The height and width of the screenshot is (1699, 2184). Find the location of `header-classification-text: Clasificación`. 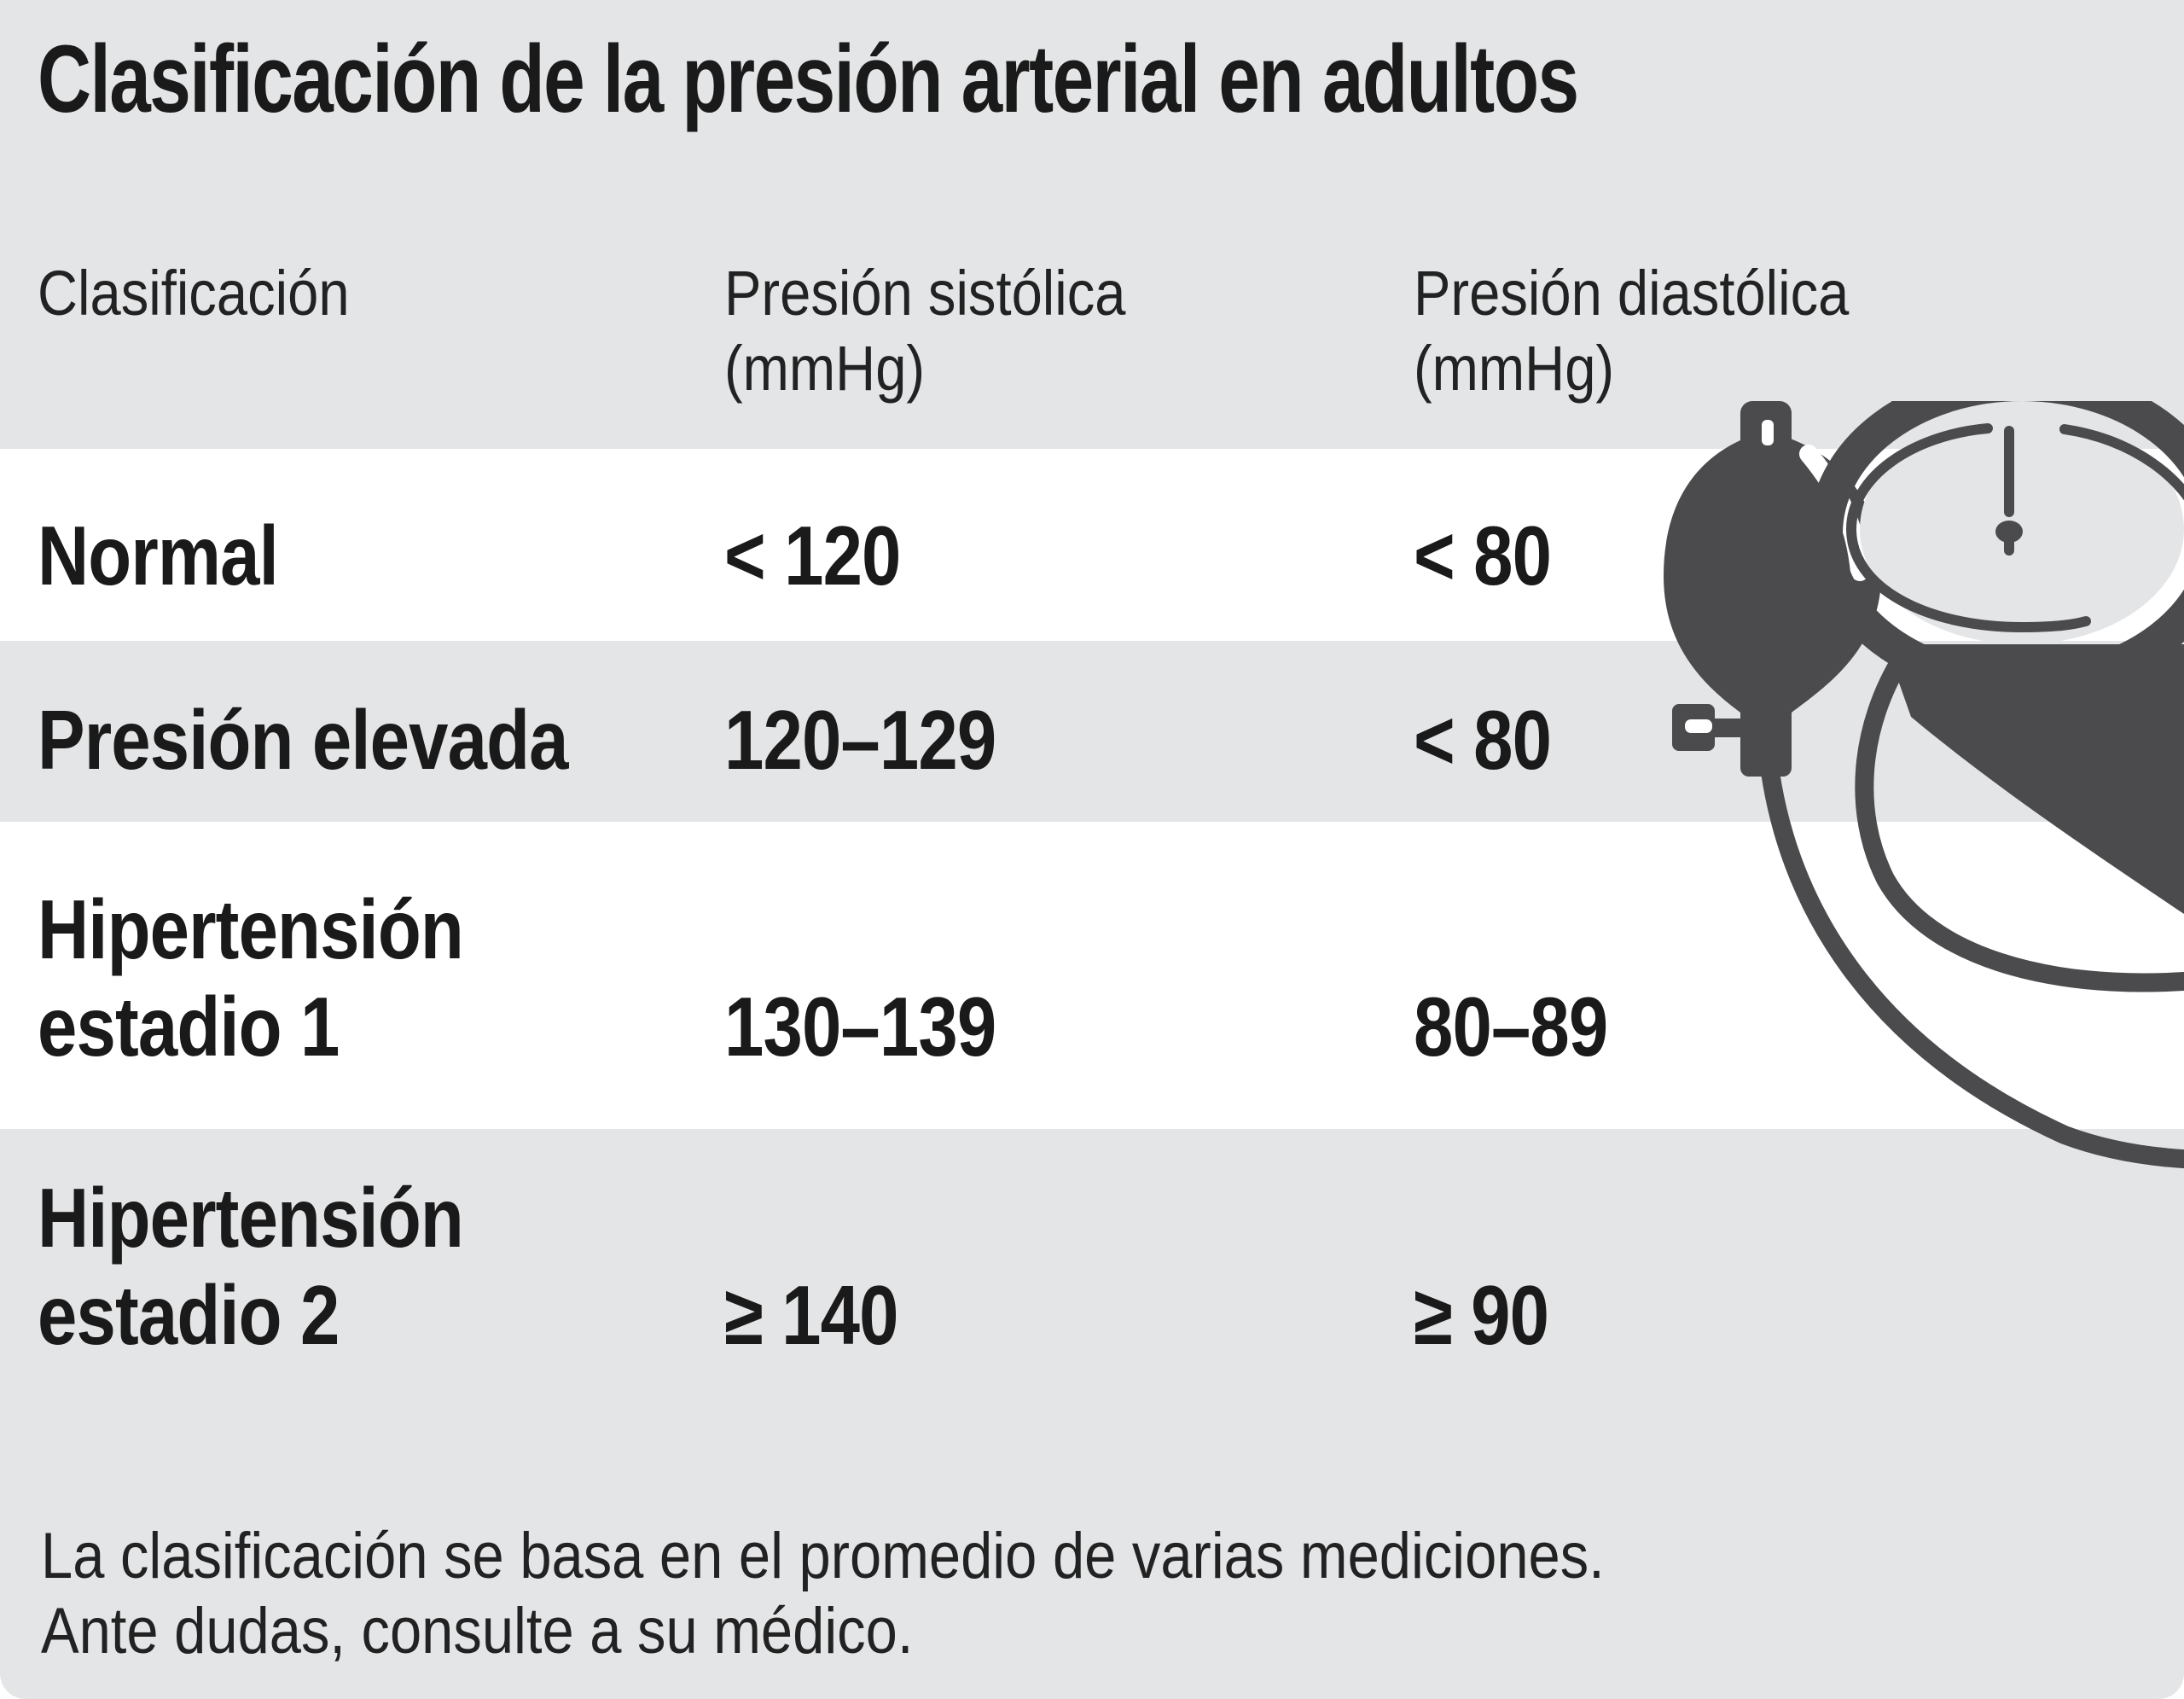

header-classification-text: Clasificación is located at coordinates (194, 293).